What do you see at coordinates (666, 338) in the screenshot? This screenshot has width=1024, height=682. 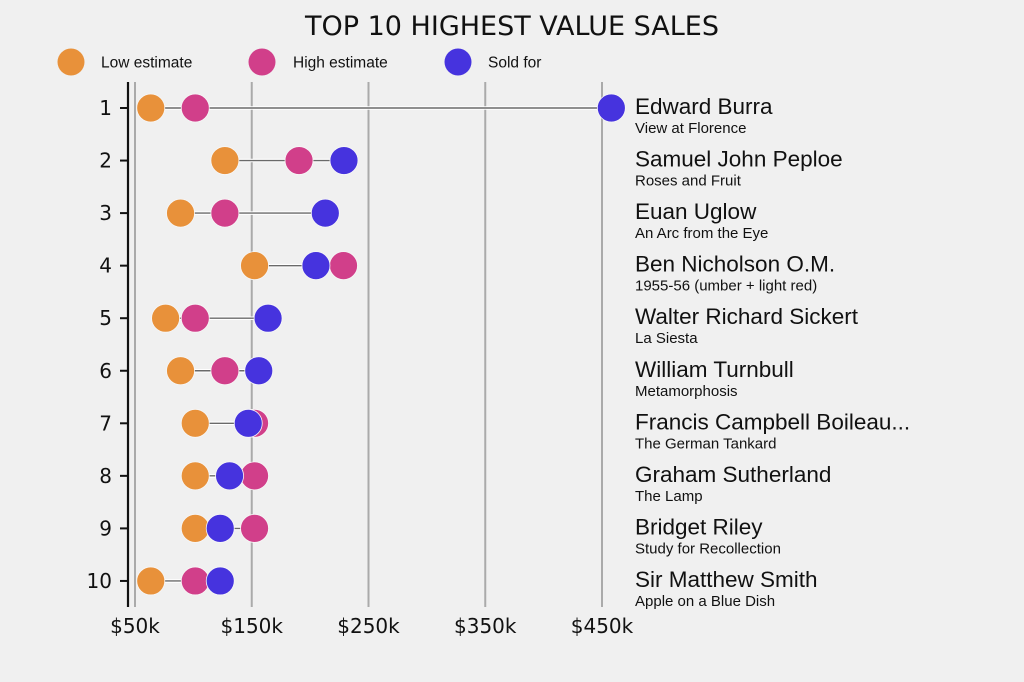 I see `artwork-label: La Siesta` at bounding box center [666, 338].